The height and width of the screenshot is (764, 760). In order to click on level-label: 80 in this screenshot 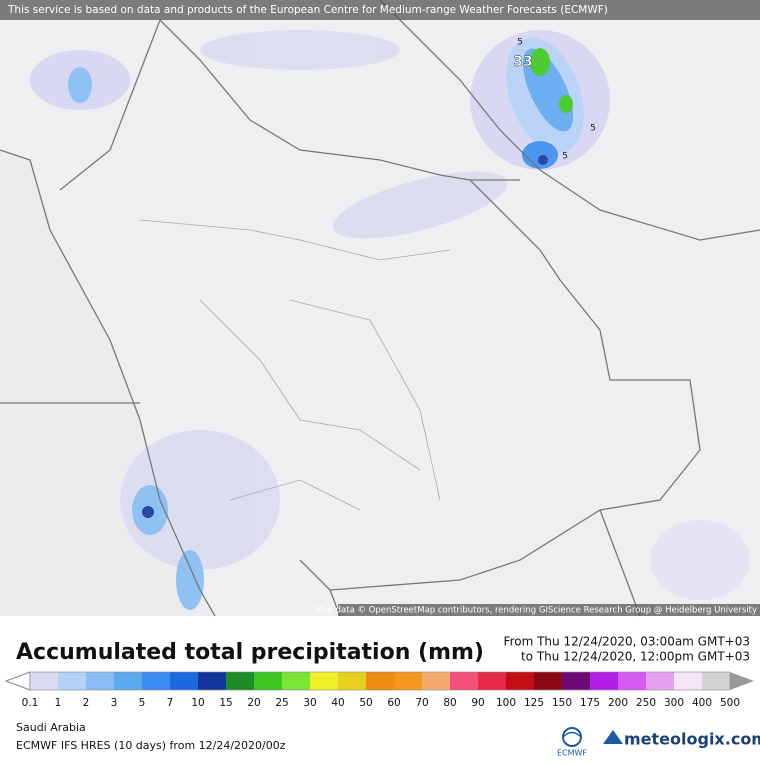, I will do `click(449, 703)`.